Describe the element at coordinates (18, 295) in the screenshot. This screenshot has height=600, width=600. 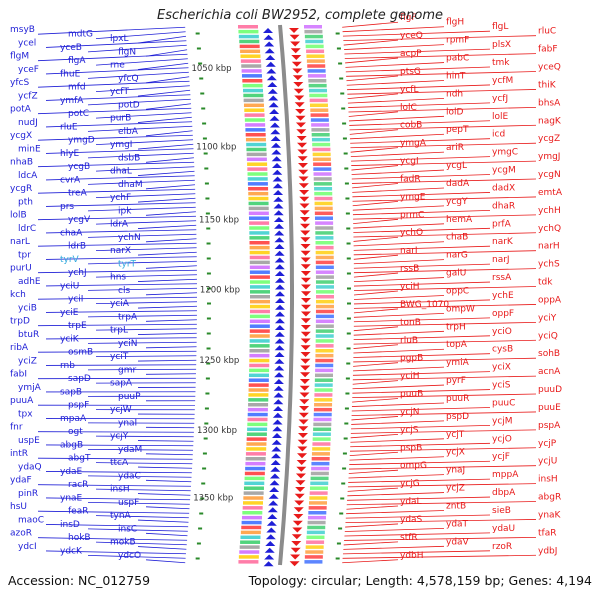
I see `gene-label-kch: kch` at that location.